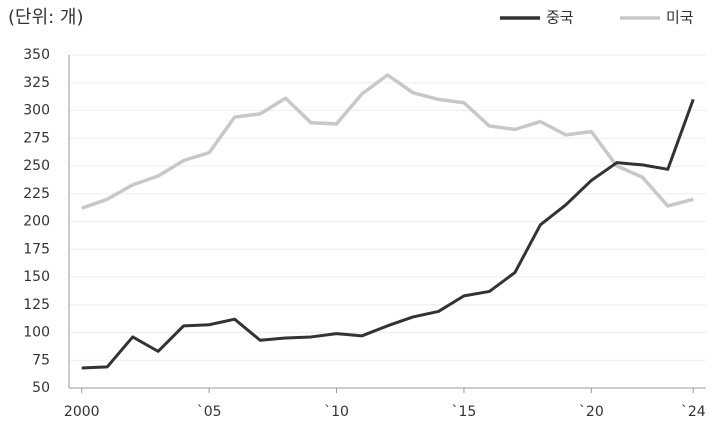 Image resolution: width=724 pixels, height=437 pixels. Describe the element at coordinates (680, 18) in the screenshot. I see `legend-label: 미국` at that location.